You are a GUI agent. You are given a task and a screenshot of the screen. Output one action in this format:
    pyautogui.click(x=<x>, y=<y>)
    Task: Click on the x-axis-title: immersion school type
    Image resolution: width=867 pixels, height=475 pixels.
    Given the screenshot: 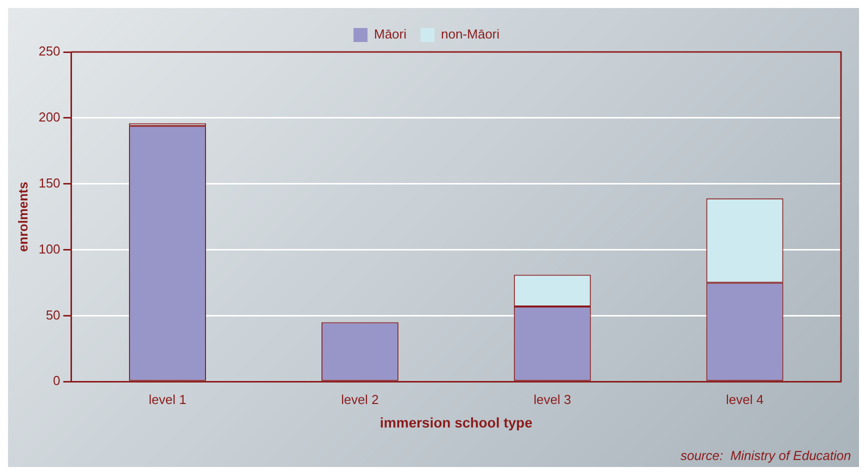 What is the action you would take?
    pyautogui.click(x=456, y=422)
    